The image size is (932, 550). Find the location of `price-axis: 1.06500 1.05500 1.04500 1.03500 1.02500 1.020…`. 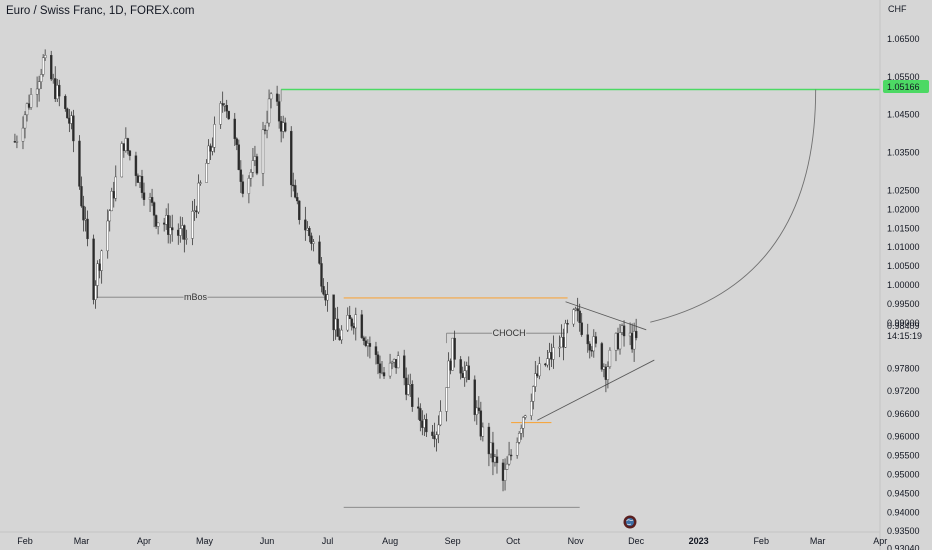

price-axis: 1.06500 1.05500 1.04500 1.03500 1.02500 1.020… is located at coordinates (903, 292).